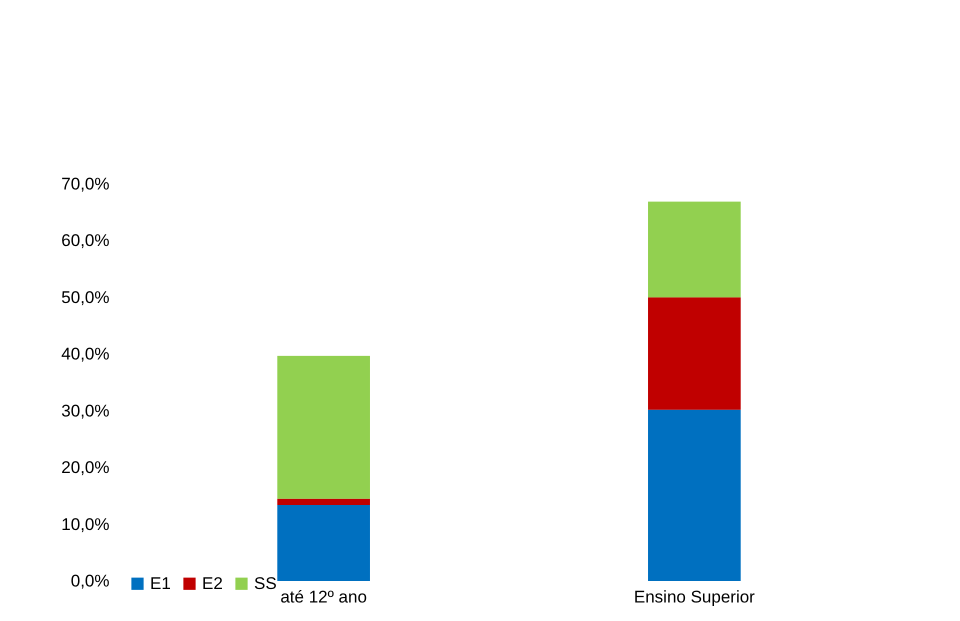 This screenshot has height=621, width=960. I want to click on y-tick-label: 10,0%, so click(85, 524).